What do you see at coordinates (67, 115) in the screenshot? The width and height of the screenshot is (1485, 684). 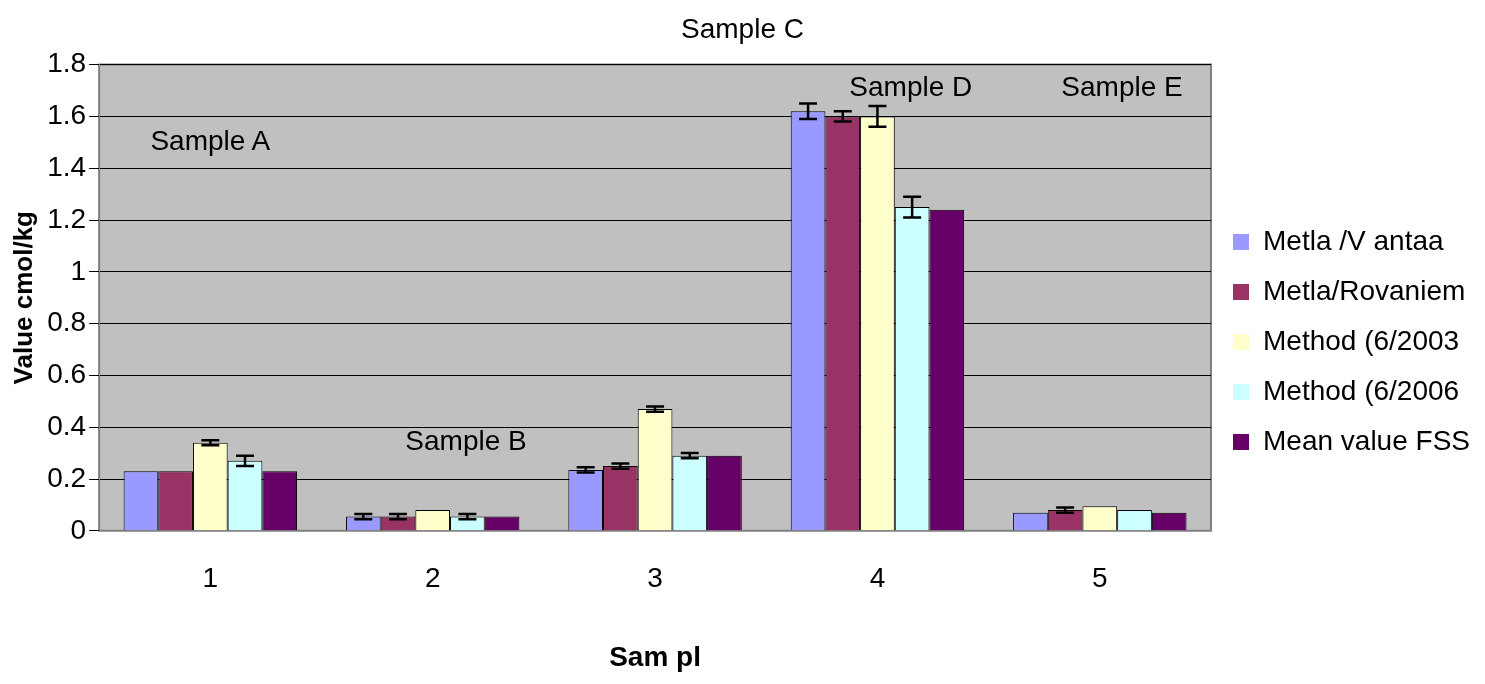 I see `y-tick-label: 1.6` at bounding box center [67, 115].